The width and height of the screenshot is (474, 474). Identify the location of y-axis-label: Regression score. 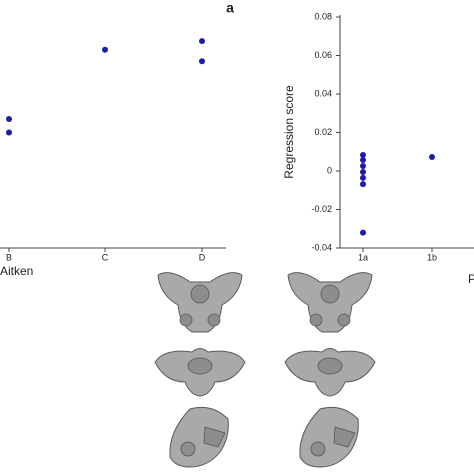
(289, 132).